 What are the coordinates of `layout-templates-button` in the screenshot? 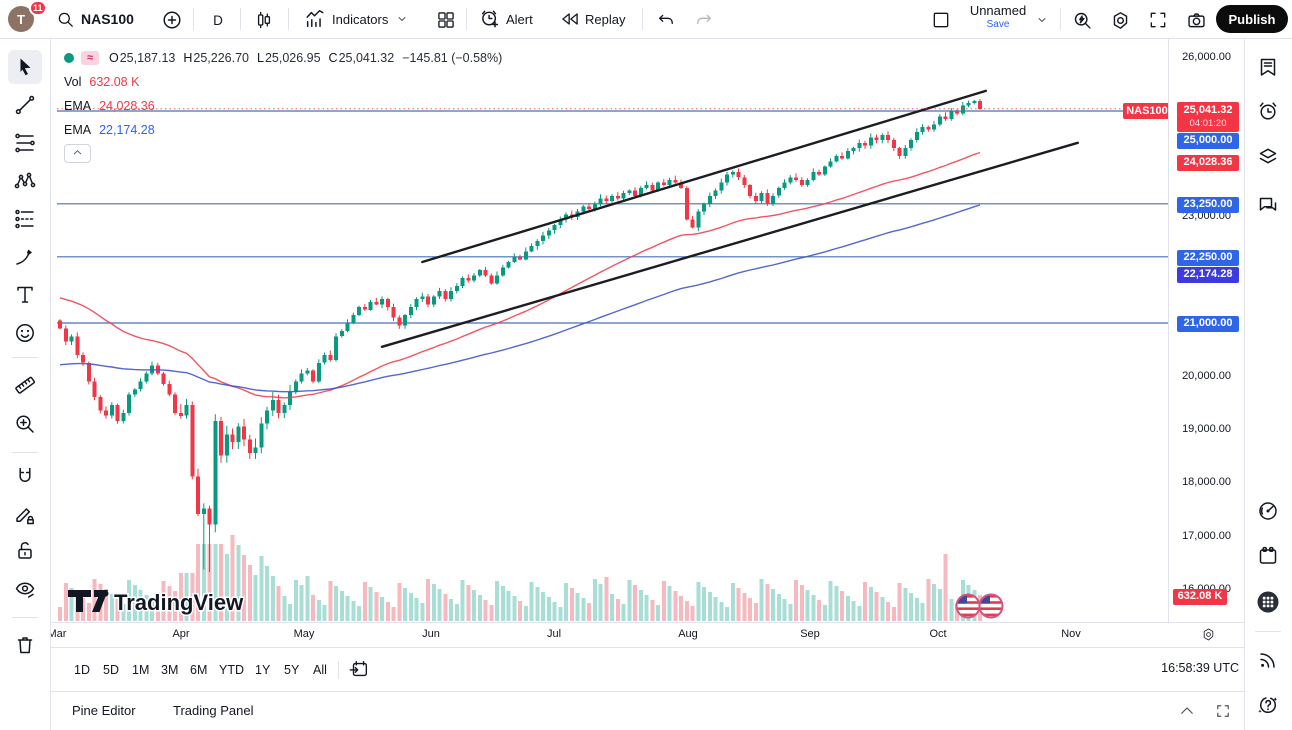 It's located at (446, 20).